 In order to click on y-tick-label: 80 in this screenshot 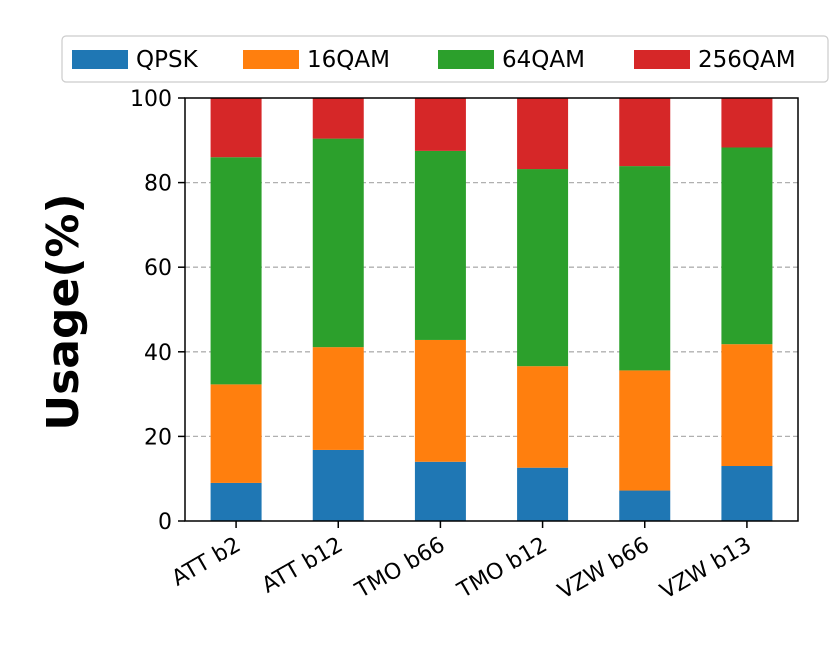, I will do `click(158, 184)`.